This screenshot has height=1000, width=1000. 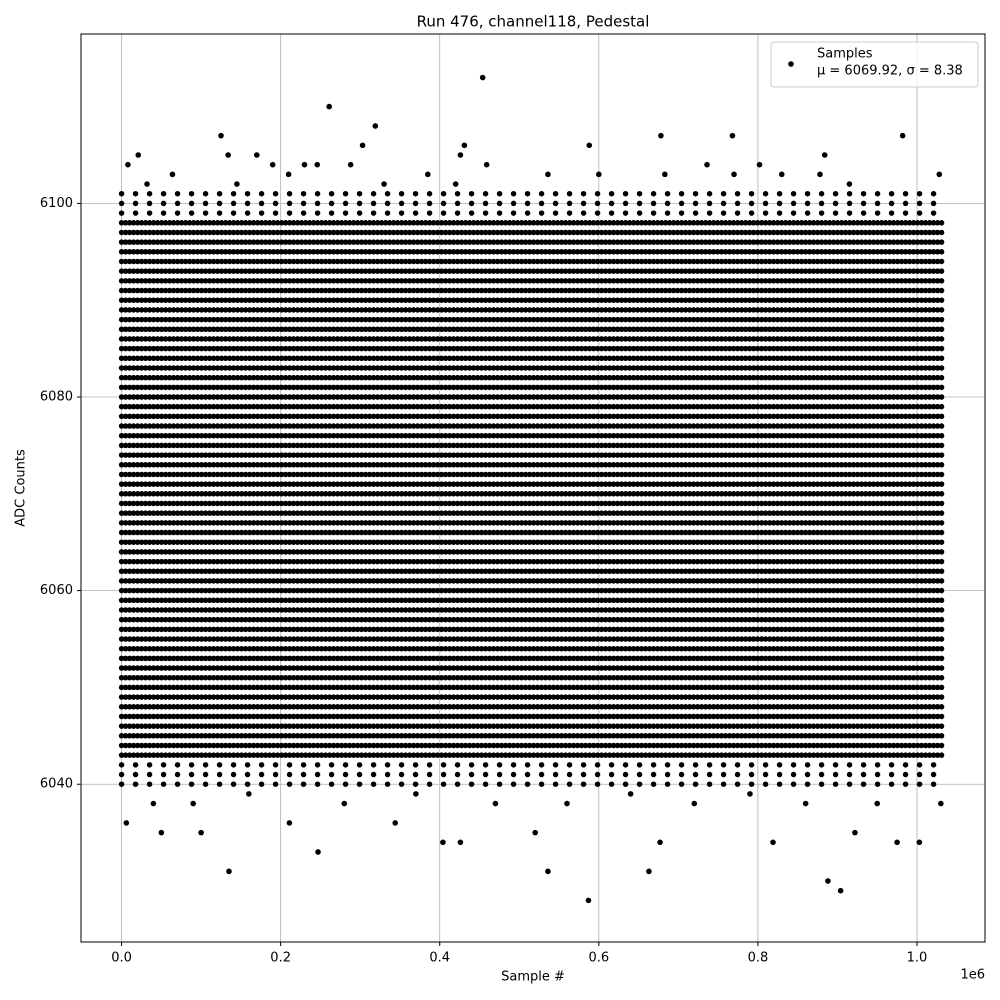 I want to click on x-axis-label: Sample #, so click(x=533, y=977).